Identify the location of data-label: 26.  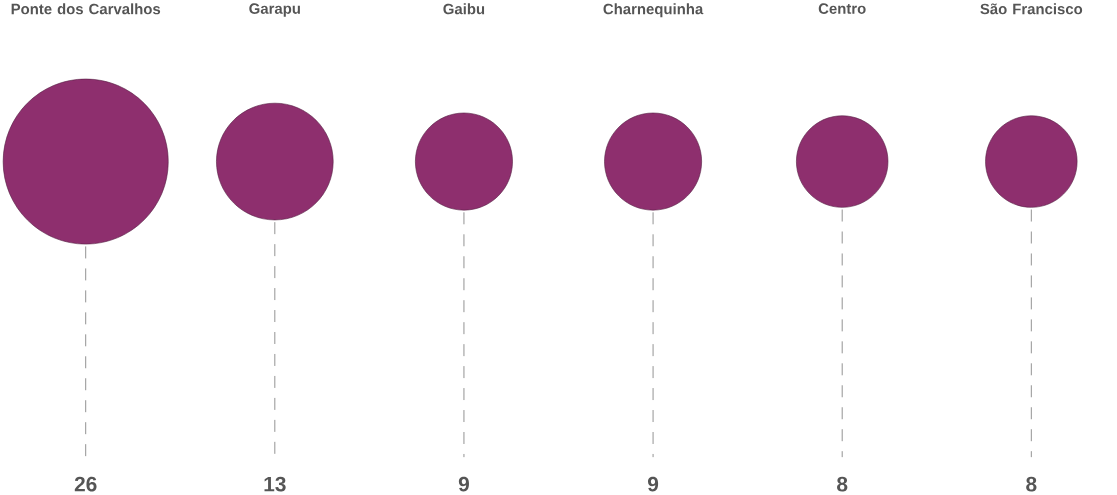
(85, 484).